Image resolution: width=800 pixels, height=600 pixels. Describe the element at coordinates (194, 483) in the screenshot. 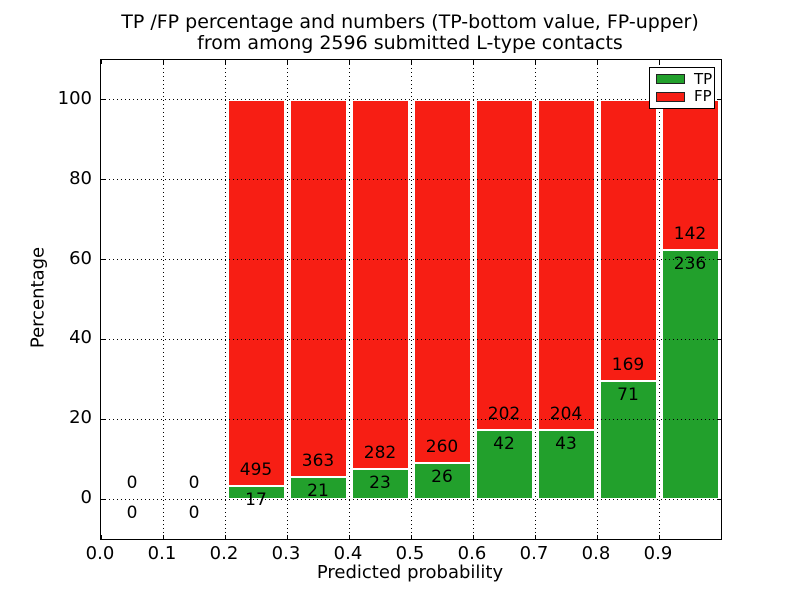

I see `bar-label-fp-0.1: 0` at that location.